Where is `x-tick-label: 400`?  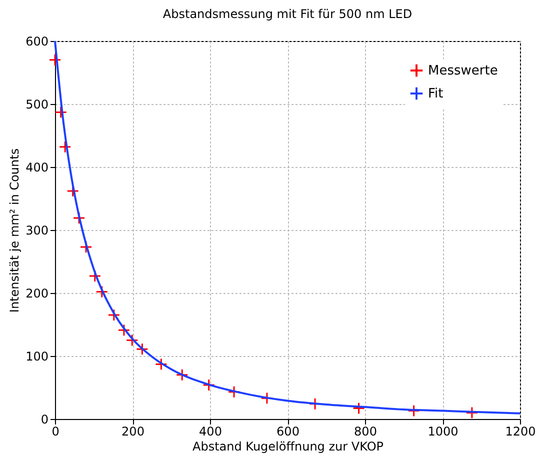 x-tick-label: 400 is located at coordinates (210, 431).